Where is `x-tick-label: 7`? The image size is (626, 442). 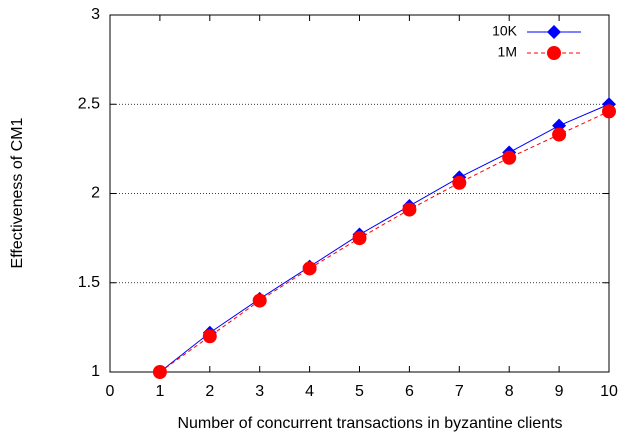 x-tick-label: 7 is located at coordinates (459, 391).